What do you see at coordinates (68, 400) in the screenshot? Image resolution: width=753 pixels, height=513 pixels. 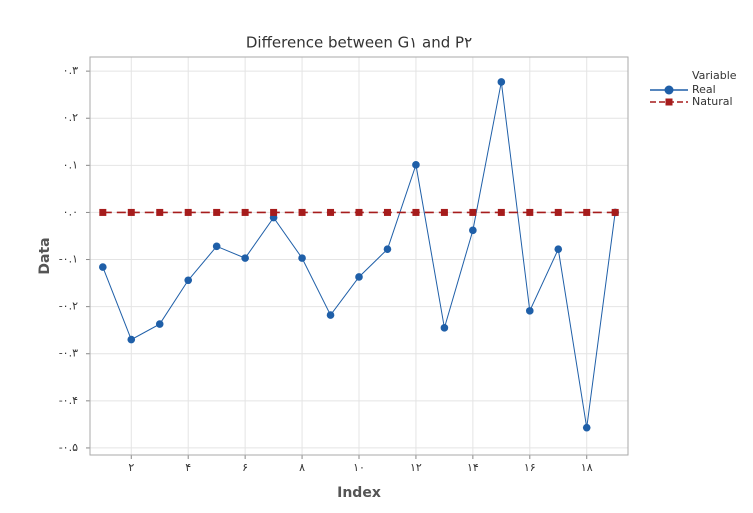 I see `y-tick-label: -۰.۴` at bounding box center [68, 400].